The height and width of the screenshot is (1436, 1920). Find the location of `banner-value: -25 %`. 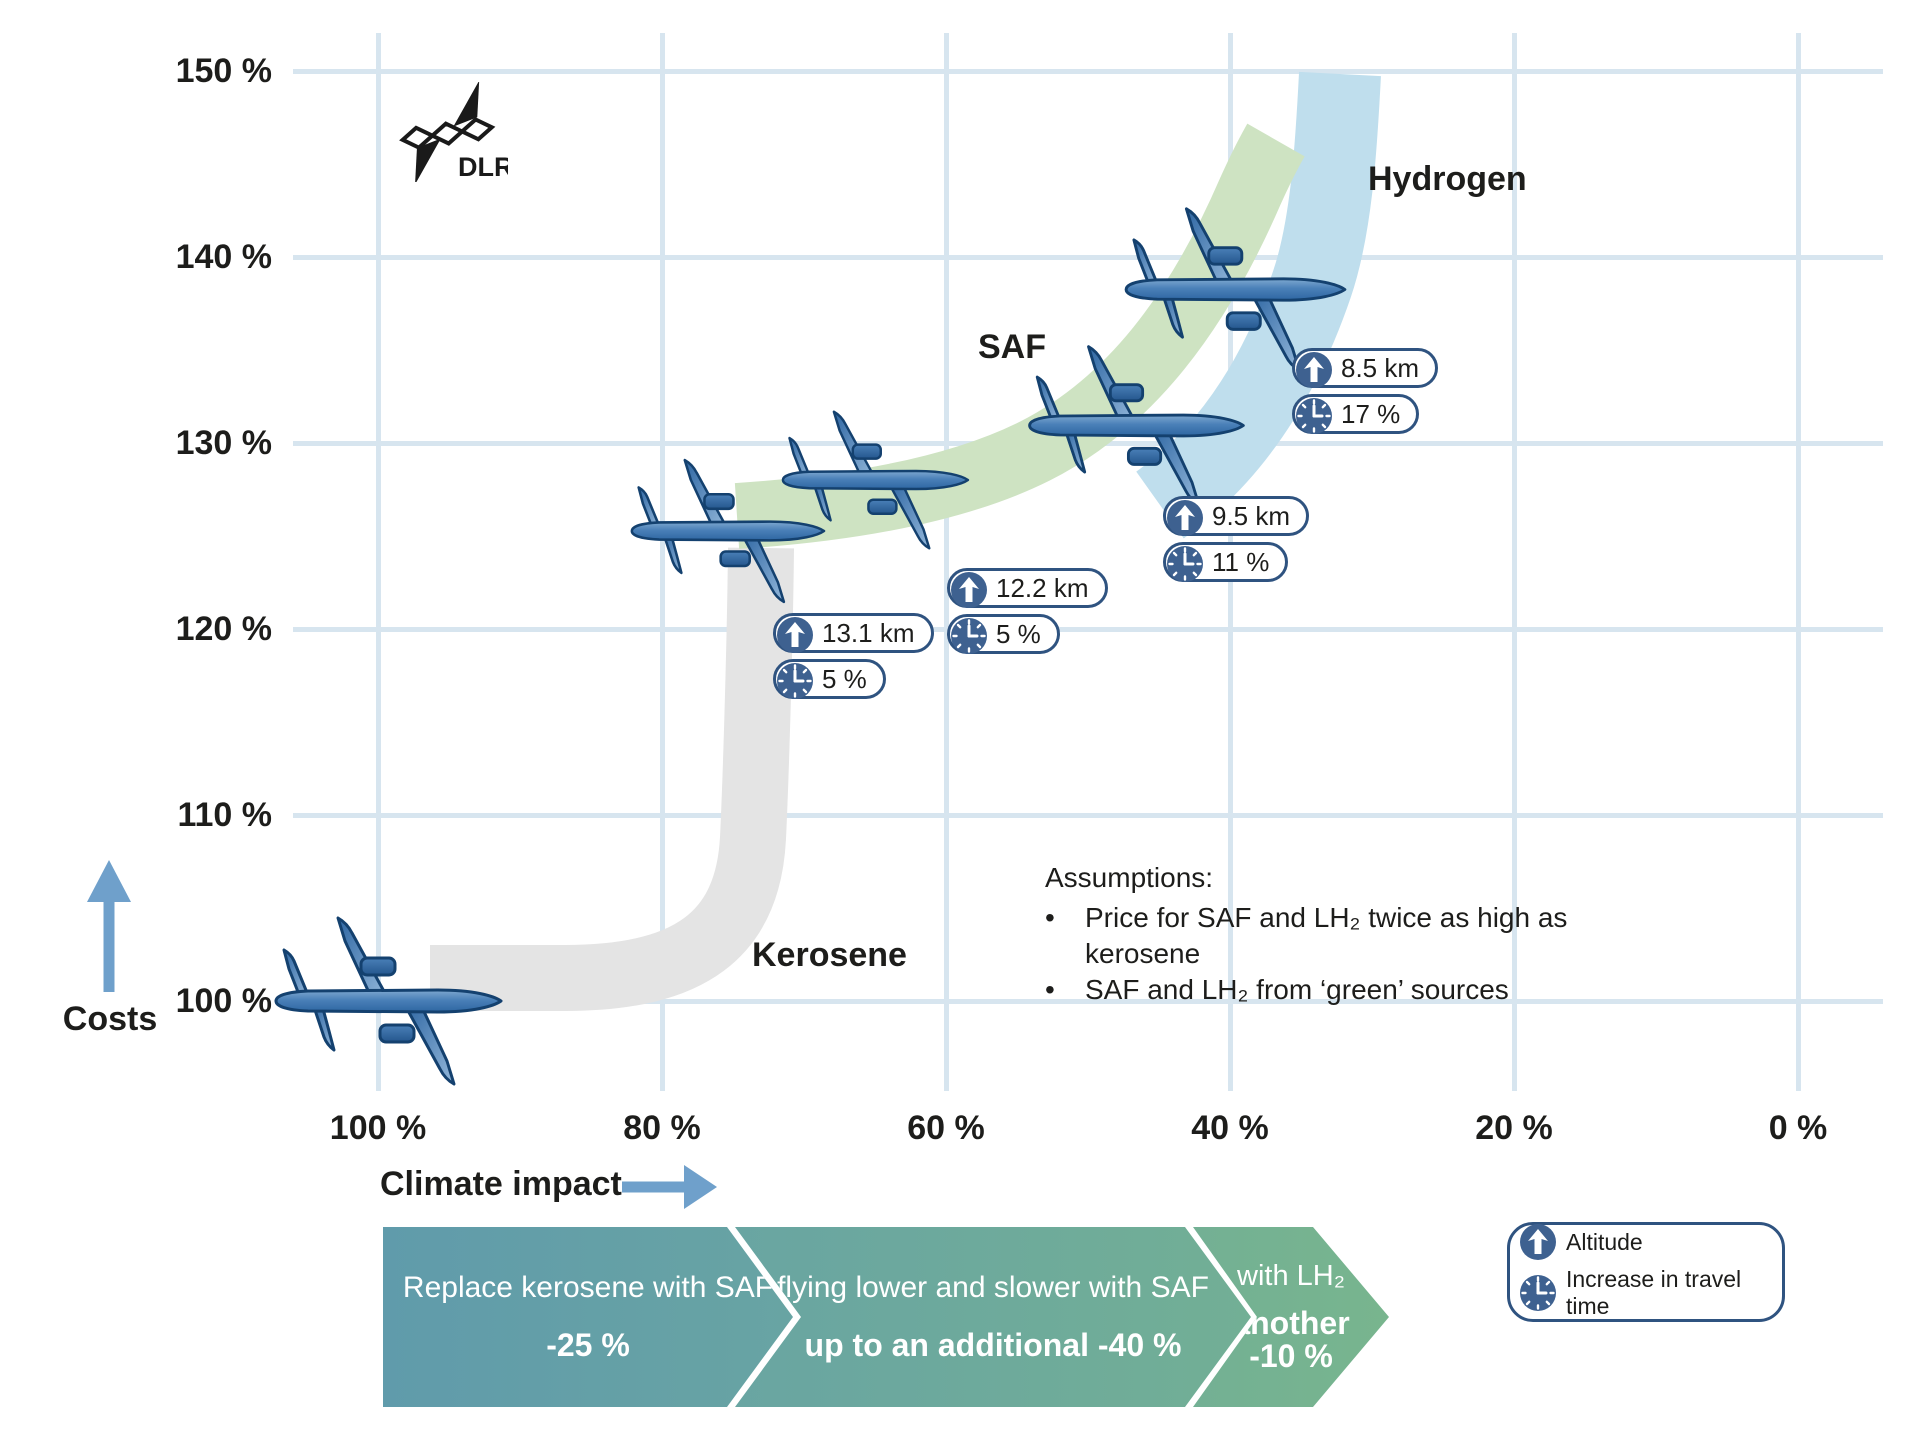

banner-value: -25 % is located at coordinates (588, 1344).